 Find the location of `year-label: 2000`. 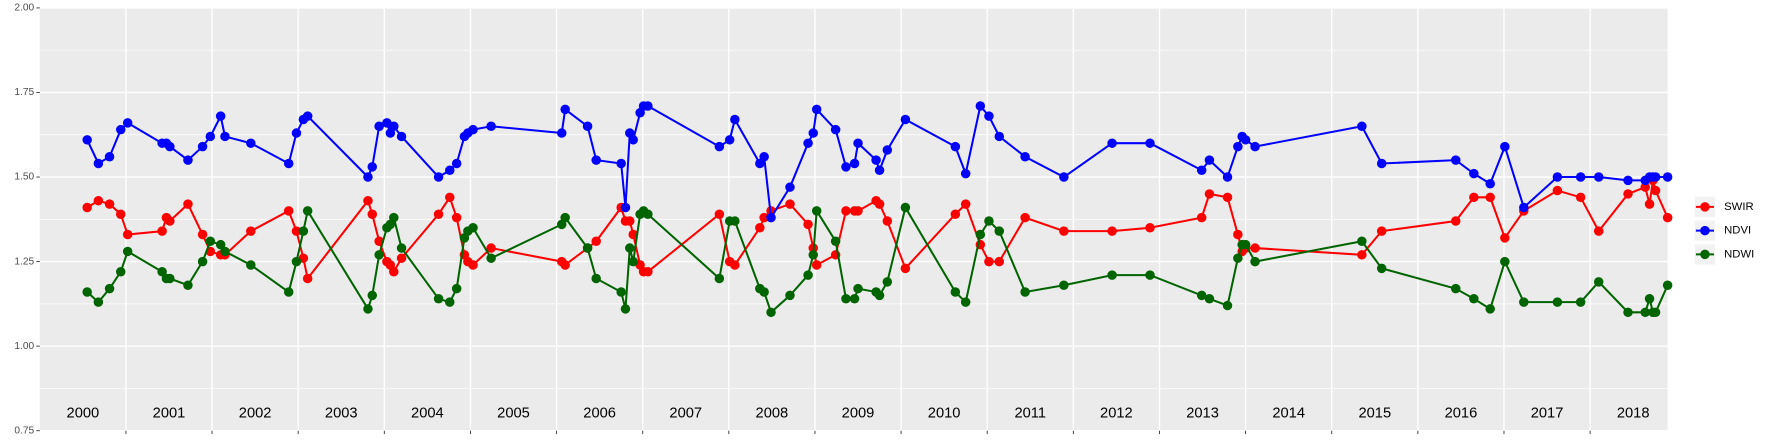

year-label: 2000 is located at coordinates (83, 414).